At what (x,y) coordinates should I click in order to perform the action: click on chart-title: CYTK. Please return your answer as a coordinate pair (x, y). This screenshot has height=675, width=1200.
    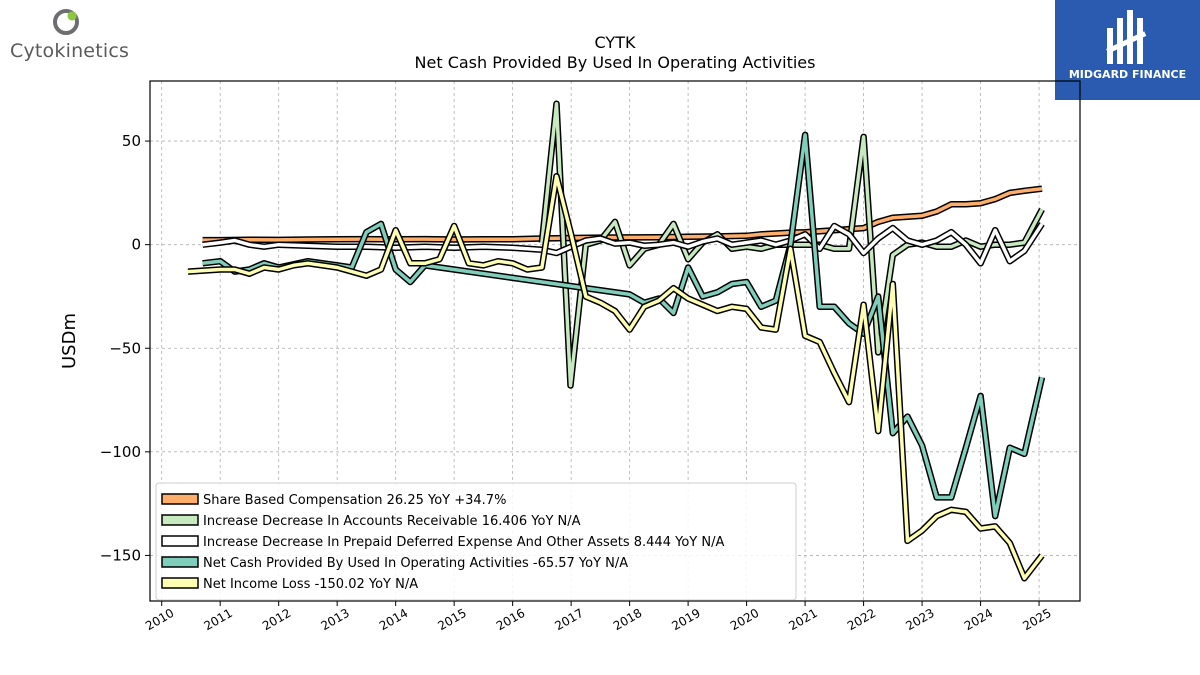
    Looking at the image, I should click on (615, 42).